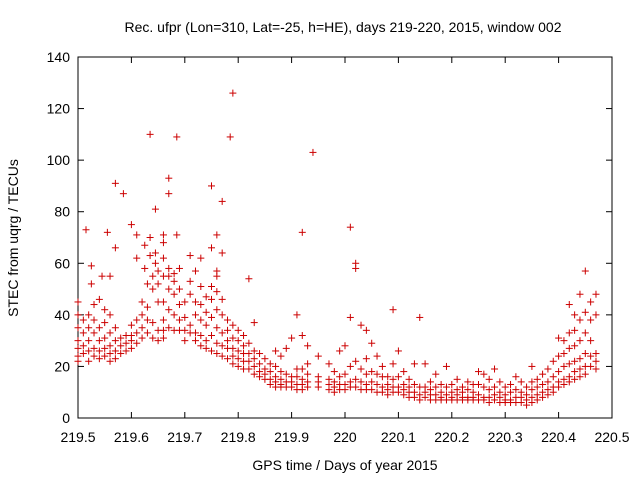 This screenshot has height=485, width=640. Describe the element at coordinates (62, 263) in the screenshot. I see `y-tick-label: 60` at that location.